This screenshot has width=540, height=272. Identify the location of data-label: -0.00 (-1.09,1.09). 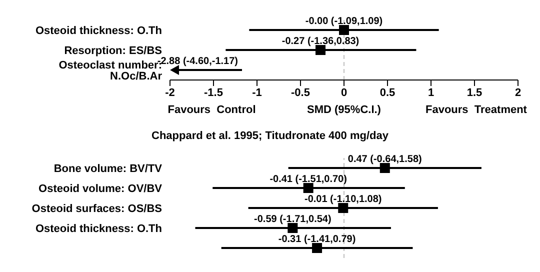
(344, 21).